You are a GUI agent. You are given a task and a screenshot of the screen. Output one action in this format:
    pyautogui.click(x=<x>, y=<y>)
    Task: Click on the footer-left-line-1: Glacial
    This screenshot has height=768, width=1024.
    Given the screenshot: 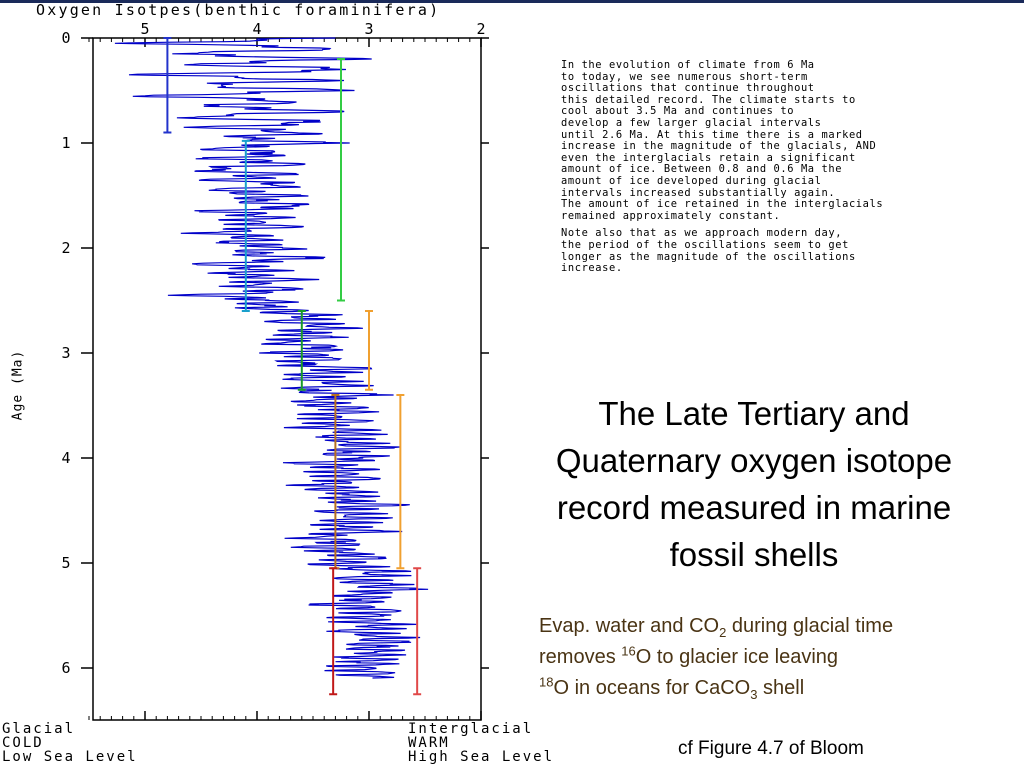 What is the action you would take?
    pyautogui.click(x=39, y=729)
    